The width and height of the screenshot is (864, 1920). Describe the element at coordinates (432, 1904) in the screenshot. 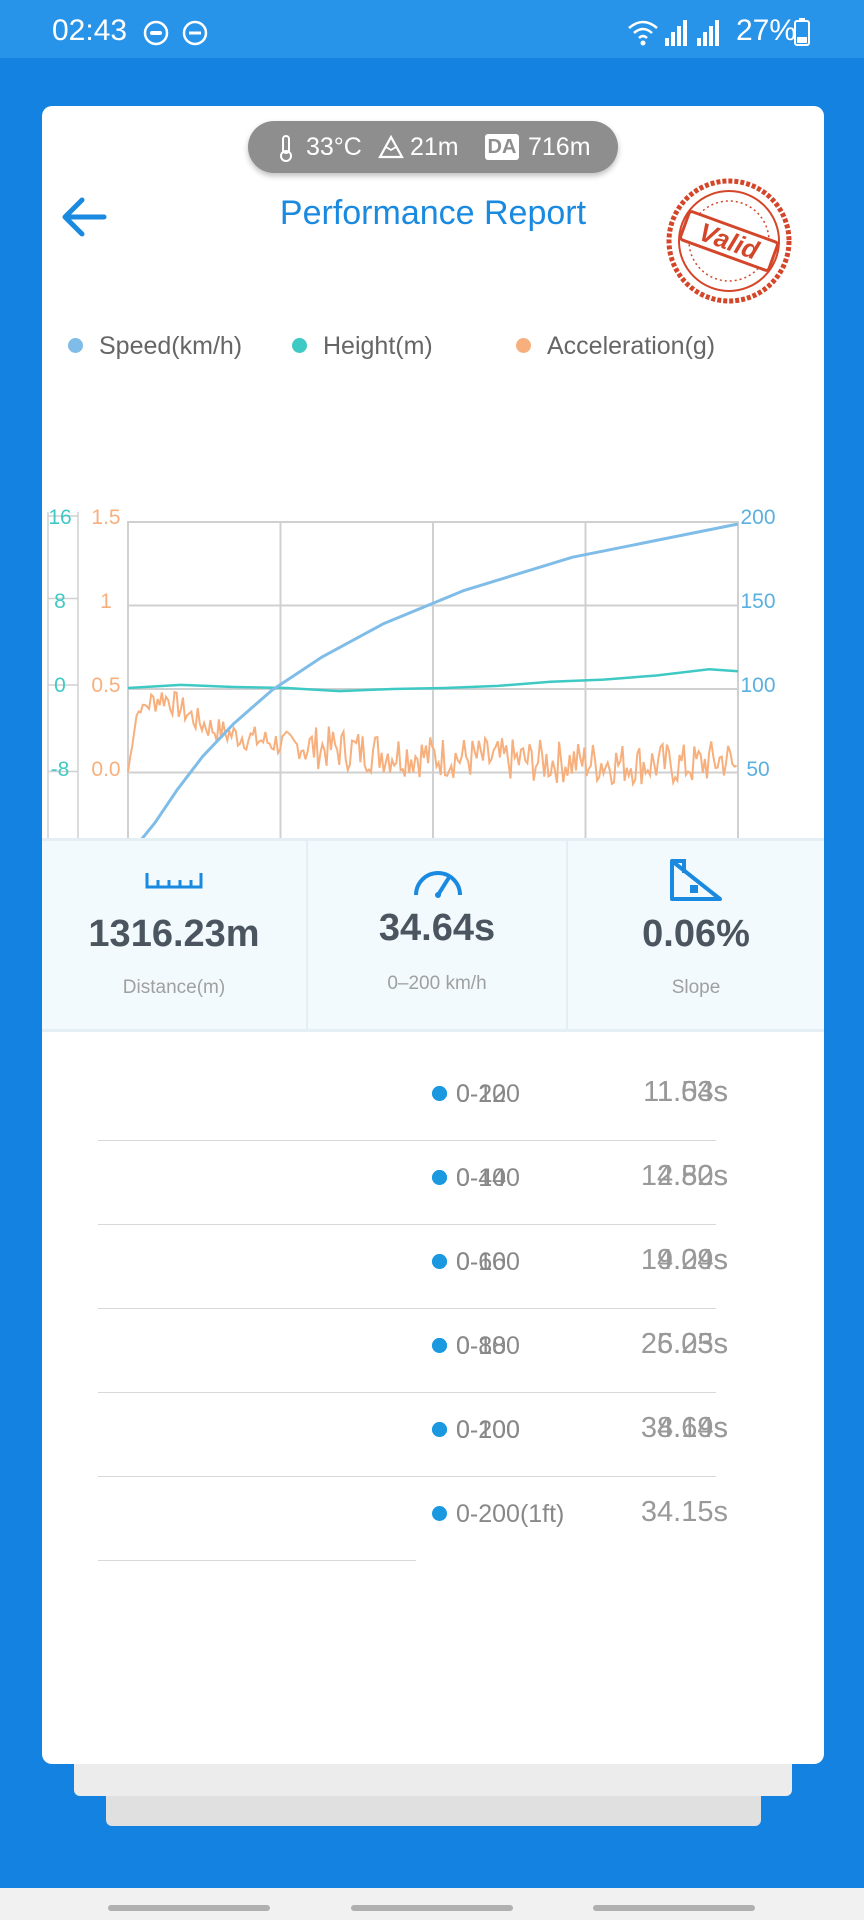

I see `navigation-bar` at that location.